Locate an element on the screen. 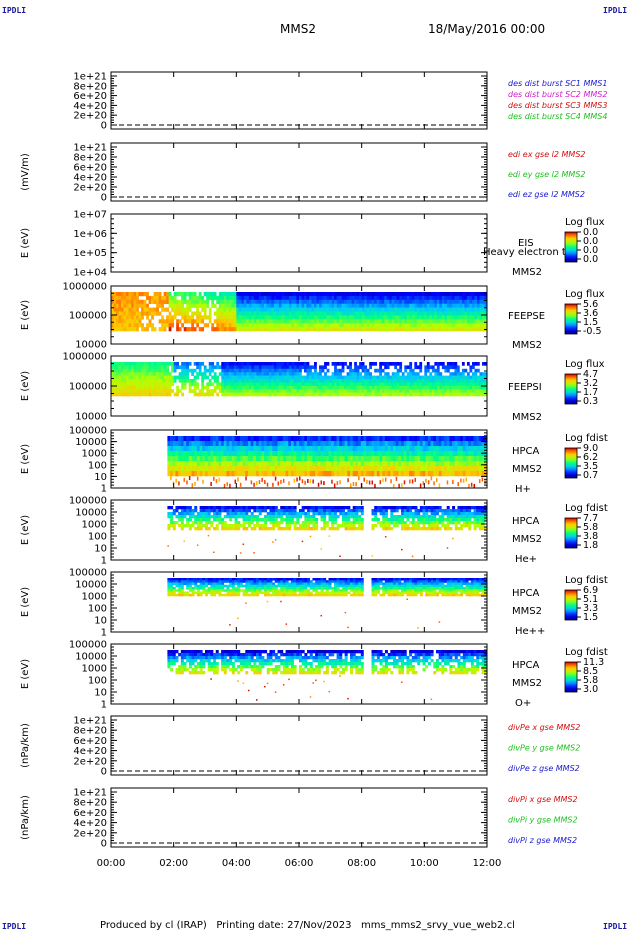 The image size is (630, 934). colorbar-tick-label: 1.5 is located at coordinates (590, 322).